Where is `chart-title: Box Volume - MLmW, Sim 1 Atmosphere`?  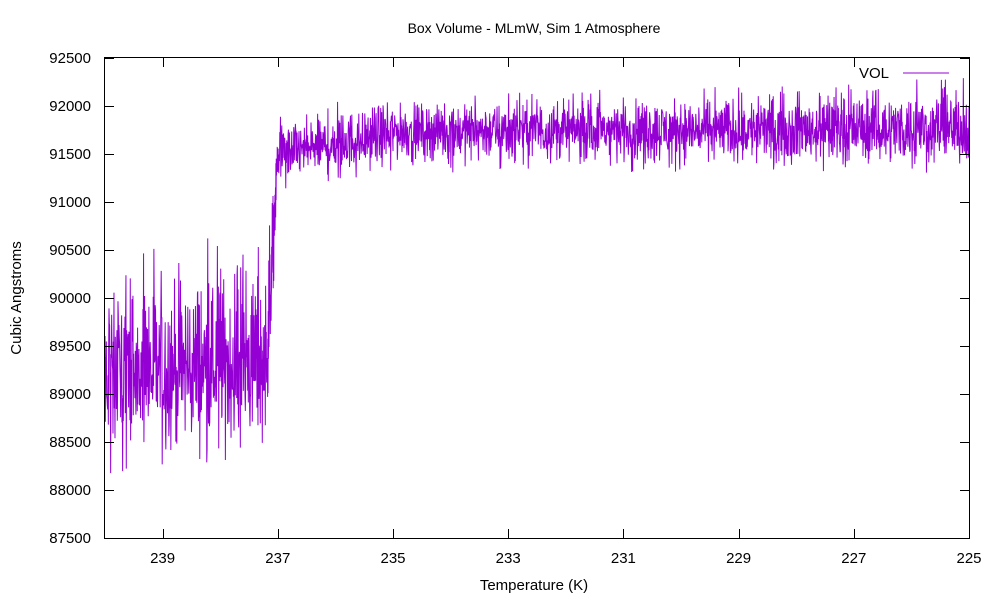 chart-title: Box Volume - MLmW, Sim 1 Atmosphere is located at coordinates (534, 28).